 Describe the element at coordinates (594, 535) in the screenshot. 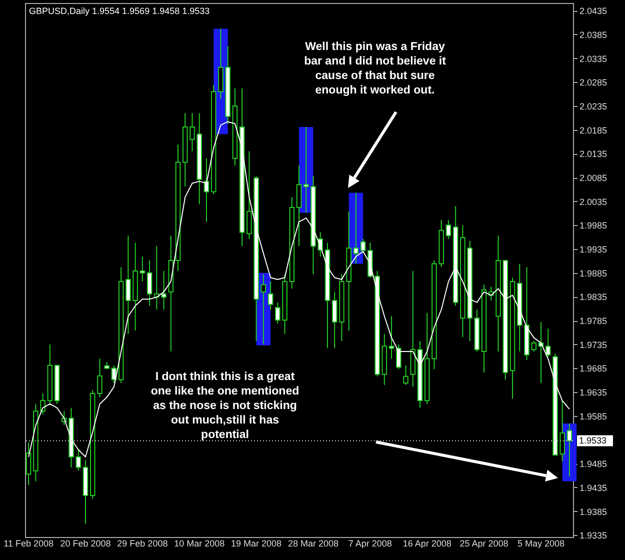

I see `y-tick-label: 1.9335` at that location.